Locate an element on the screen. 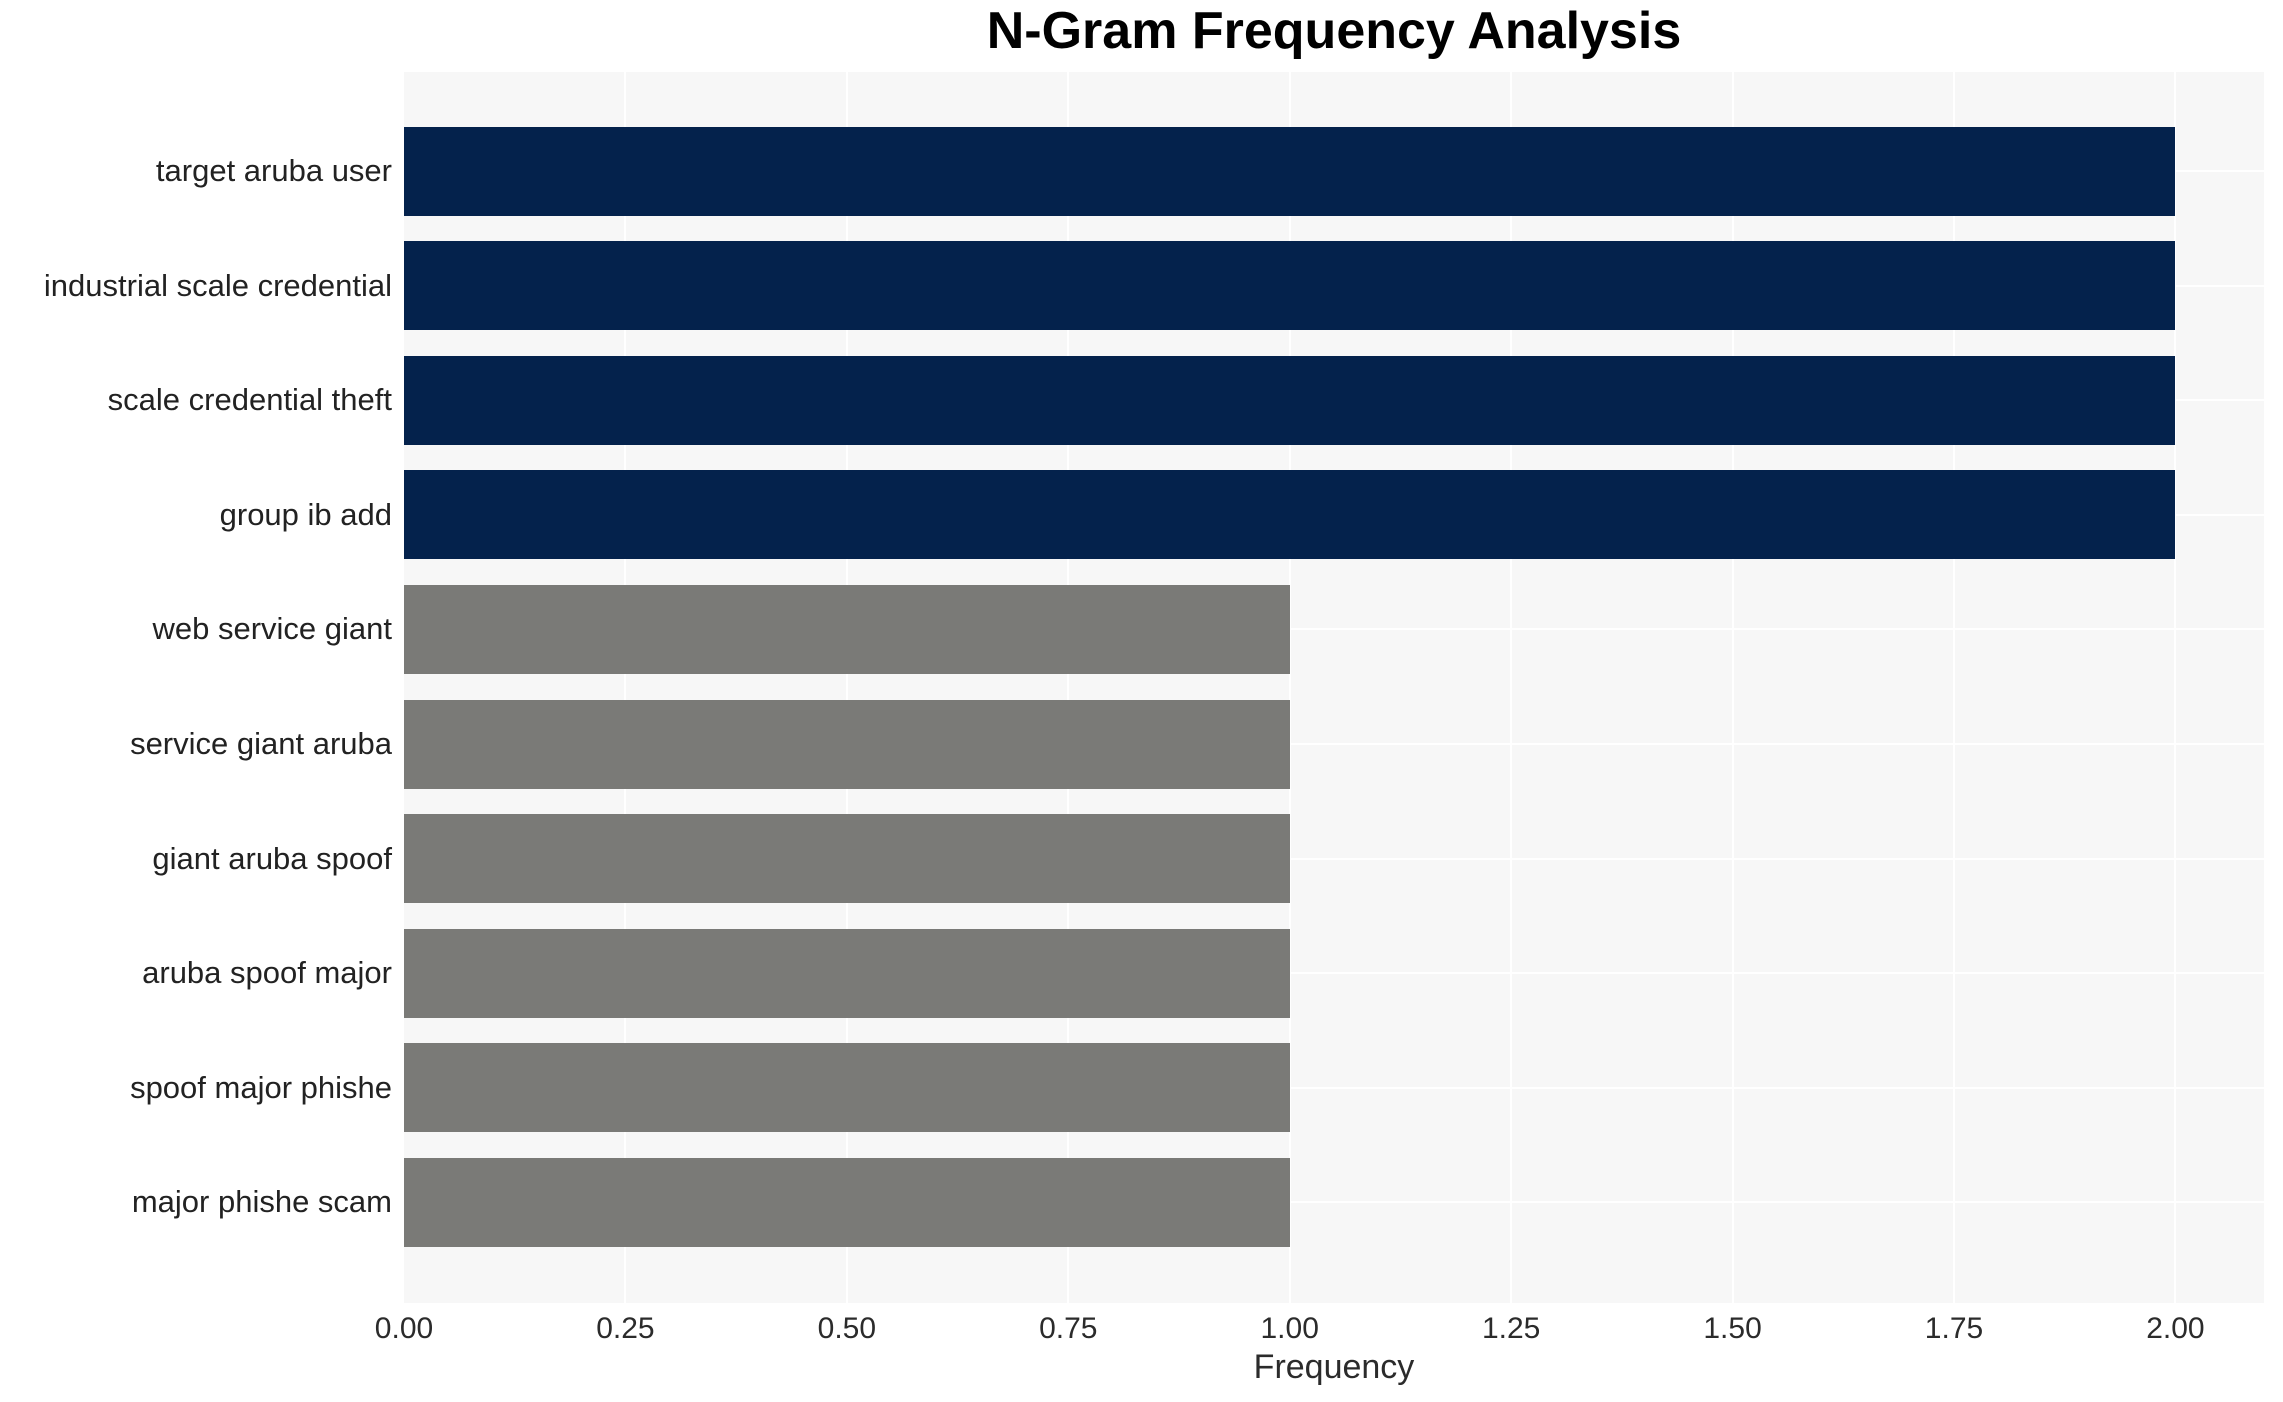 The height and width of the screenshot is (1402, 2283). y-tick-label: service giant aruba is located at coordinates (261, 743).